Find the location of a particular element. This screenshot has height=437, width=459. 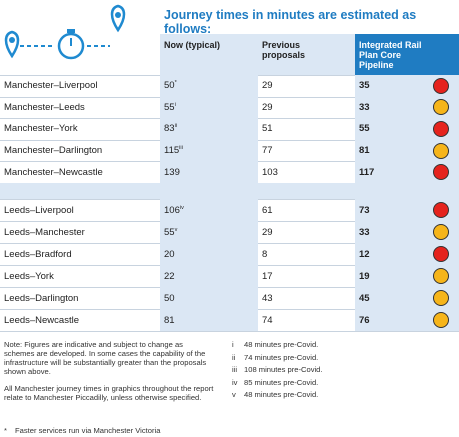

now-value: 106iv is located at coordinates (174, 210).